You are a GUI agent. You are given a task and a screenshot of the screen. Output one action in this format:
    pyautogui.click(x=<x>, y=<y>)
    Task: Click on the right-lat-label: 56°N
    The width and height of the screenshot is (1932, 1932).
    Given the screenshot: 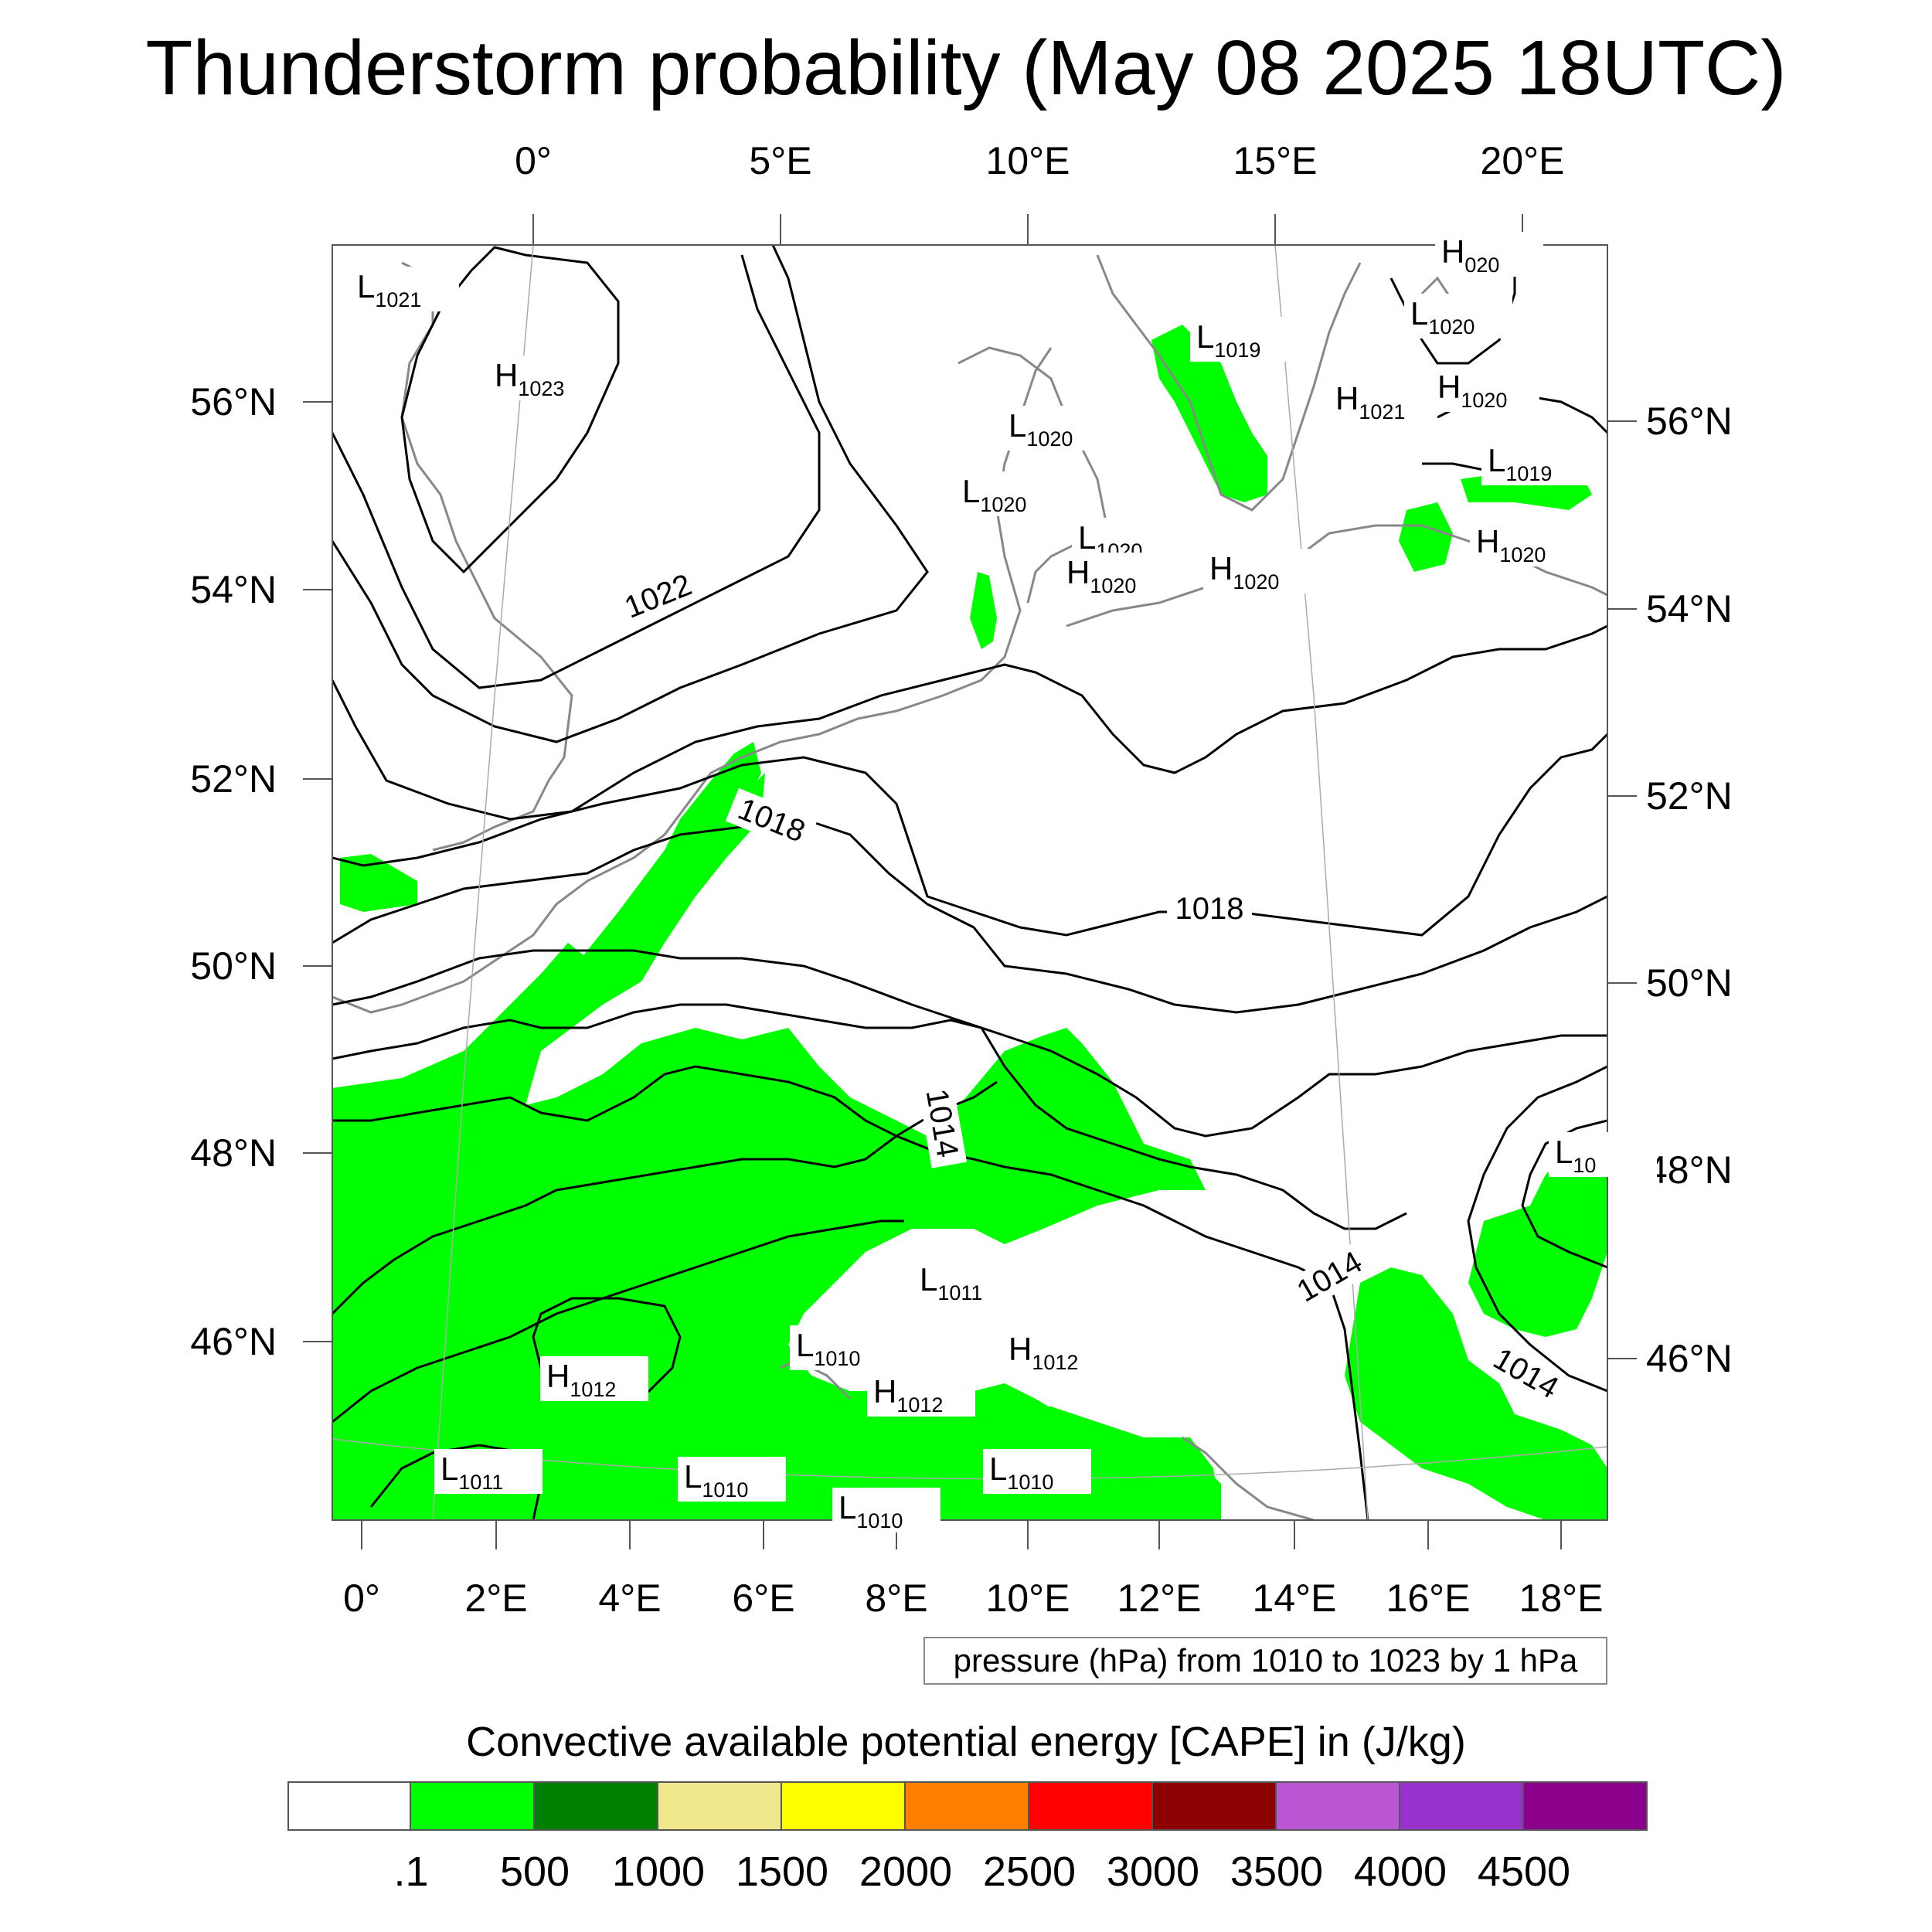 What is the action you would take?
    pyautogui.click(x=1689, y=421)
    